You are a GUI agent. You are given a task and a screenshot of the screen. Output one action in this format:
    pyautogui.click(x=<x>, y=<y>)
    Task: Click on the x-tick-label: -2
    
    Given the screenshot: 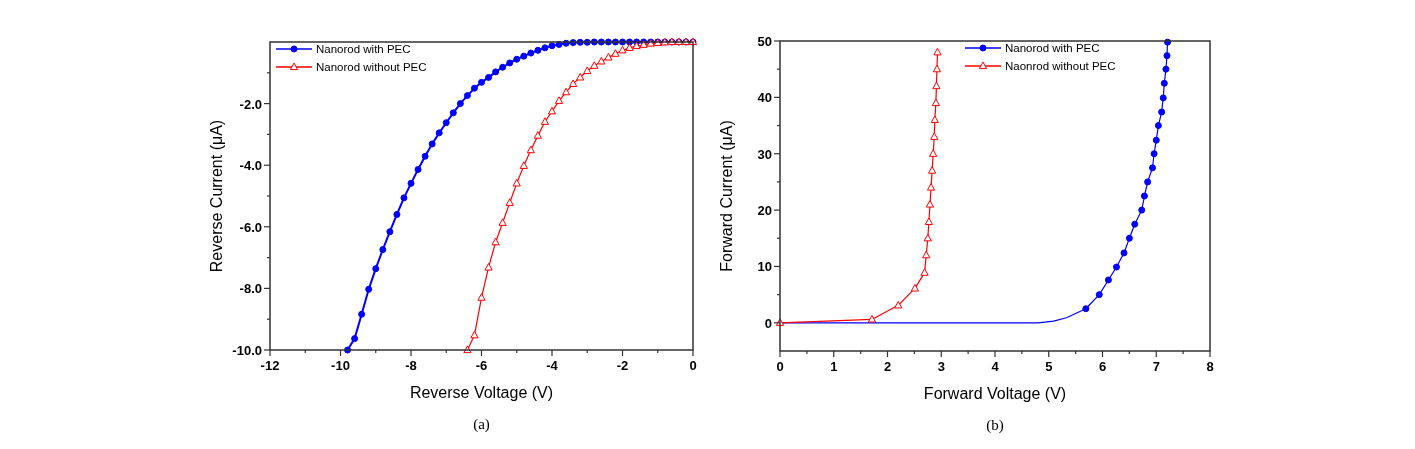 What is the action you would take?
    pyautogui.click(x=622, y=365)
    